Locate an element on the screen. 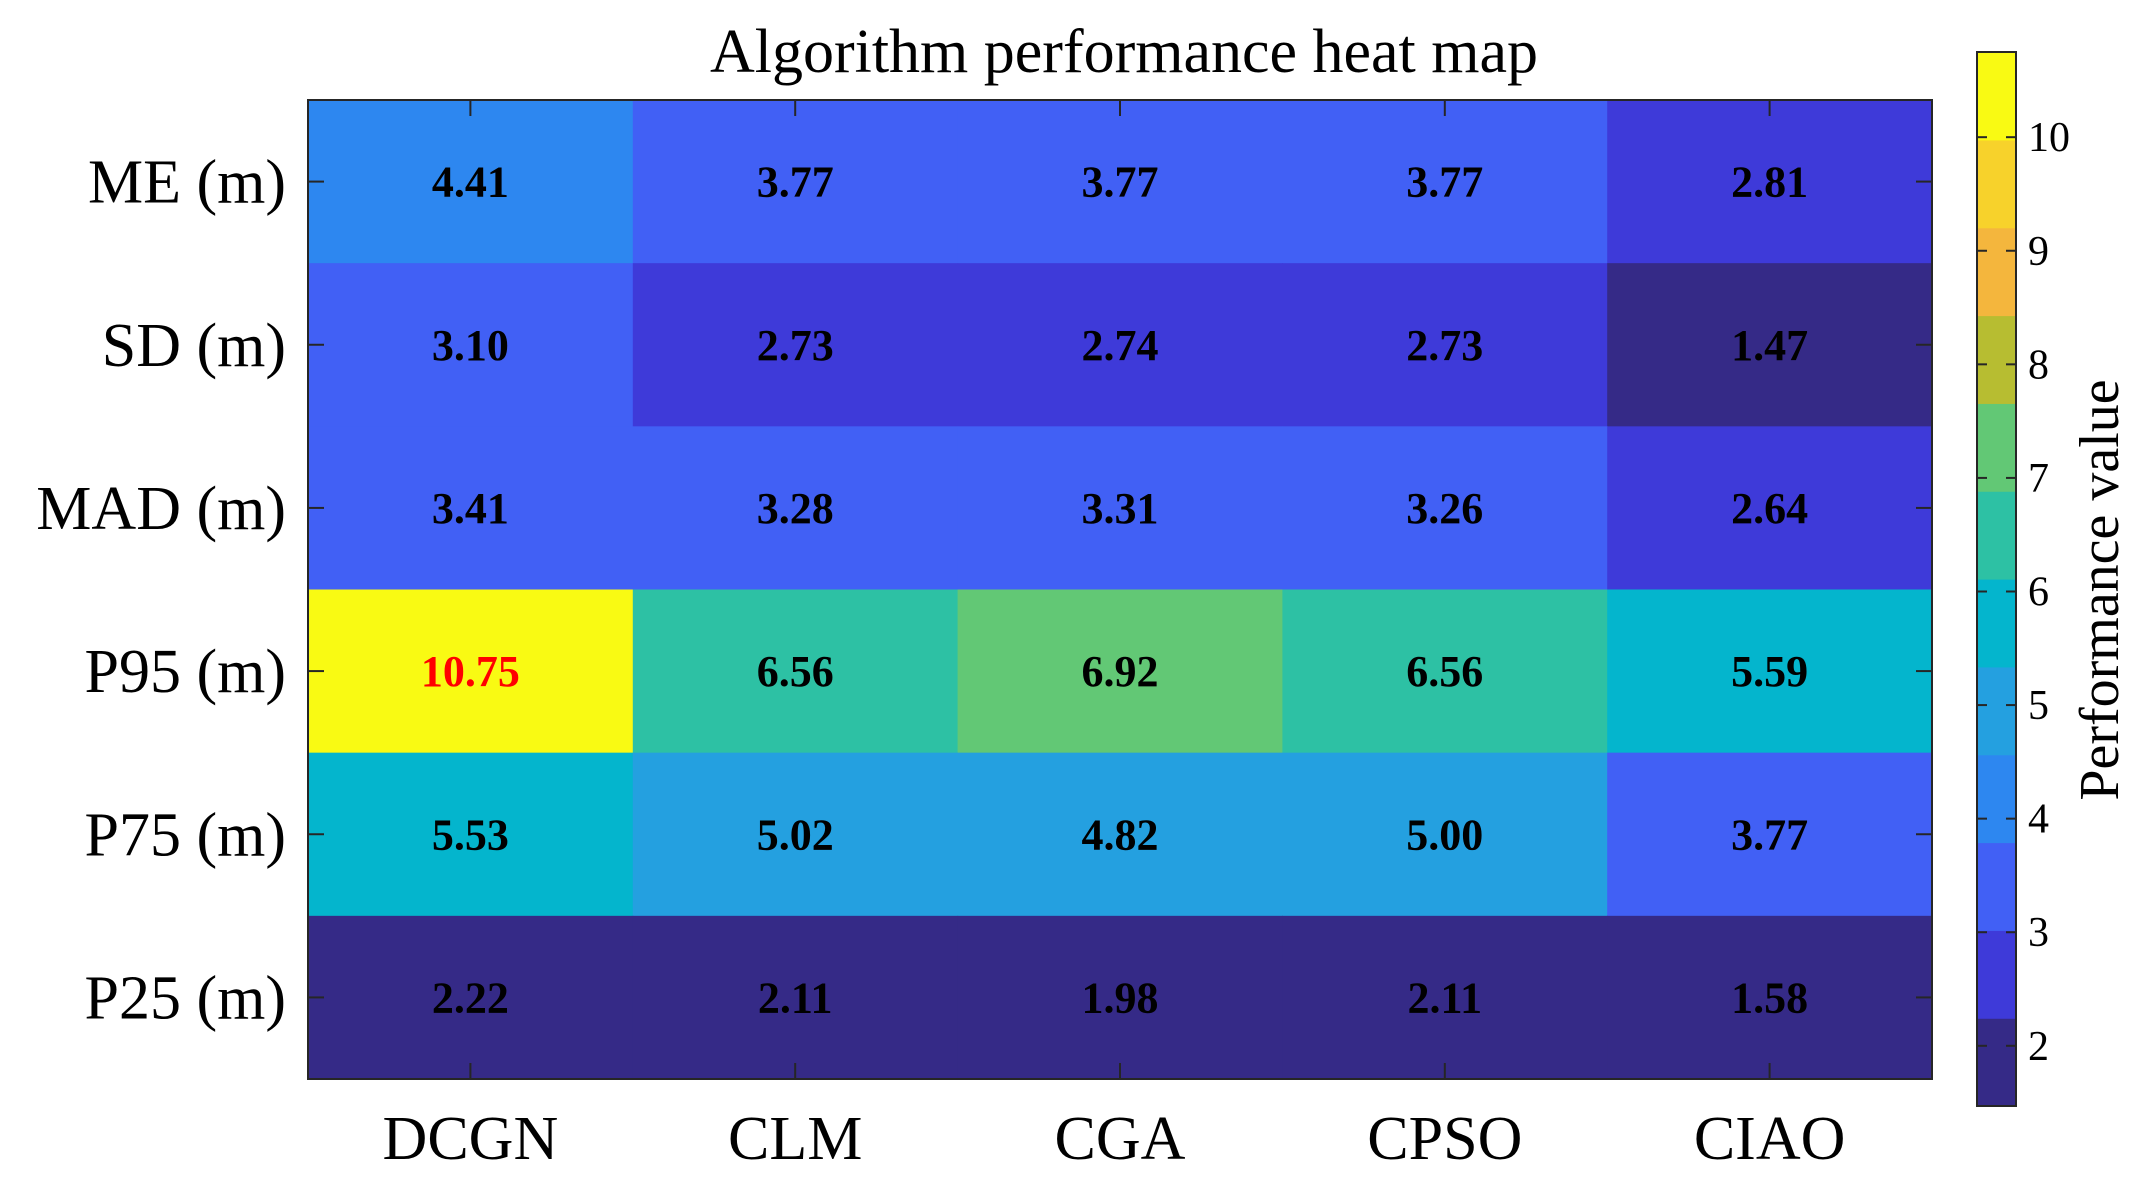 This screenshot has width=2140, height=1181. y-tick-label: MAD (m) is located at coordinates (161, 509).